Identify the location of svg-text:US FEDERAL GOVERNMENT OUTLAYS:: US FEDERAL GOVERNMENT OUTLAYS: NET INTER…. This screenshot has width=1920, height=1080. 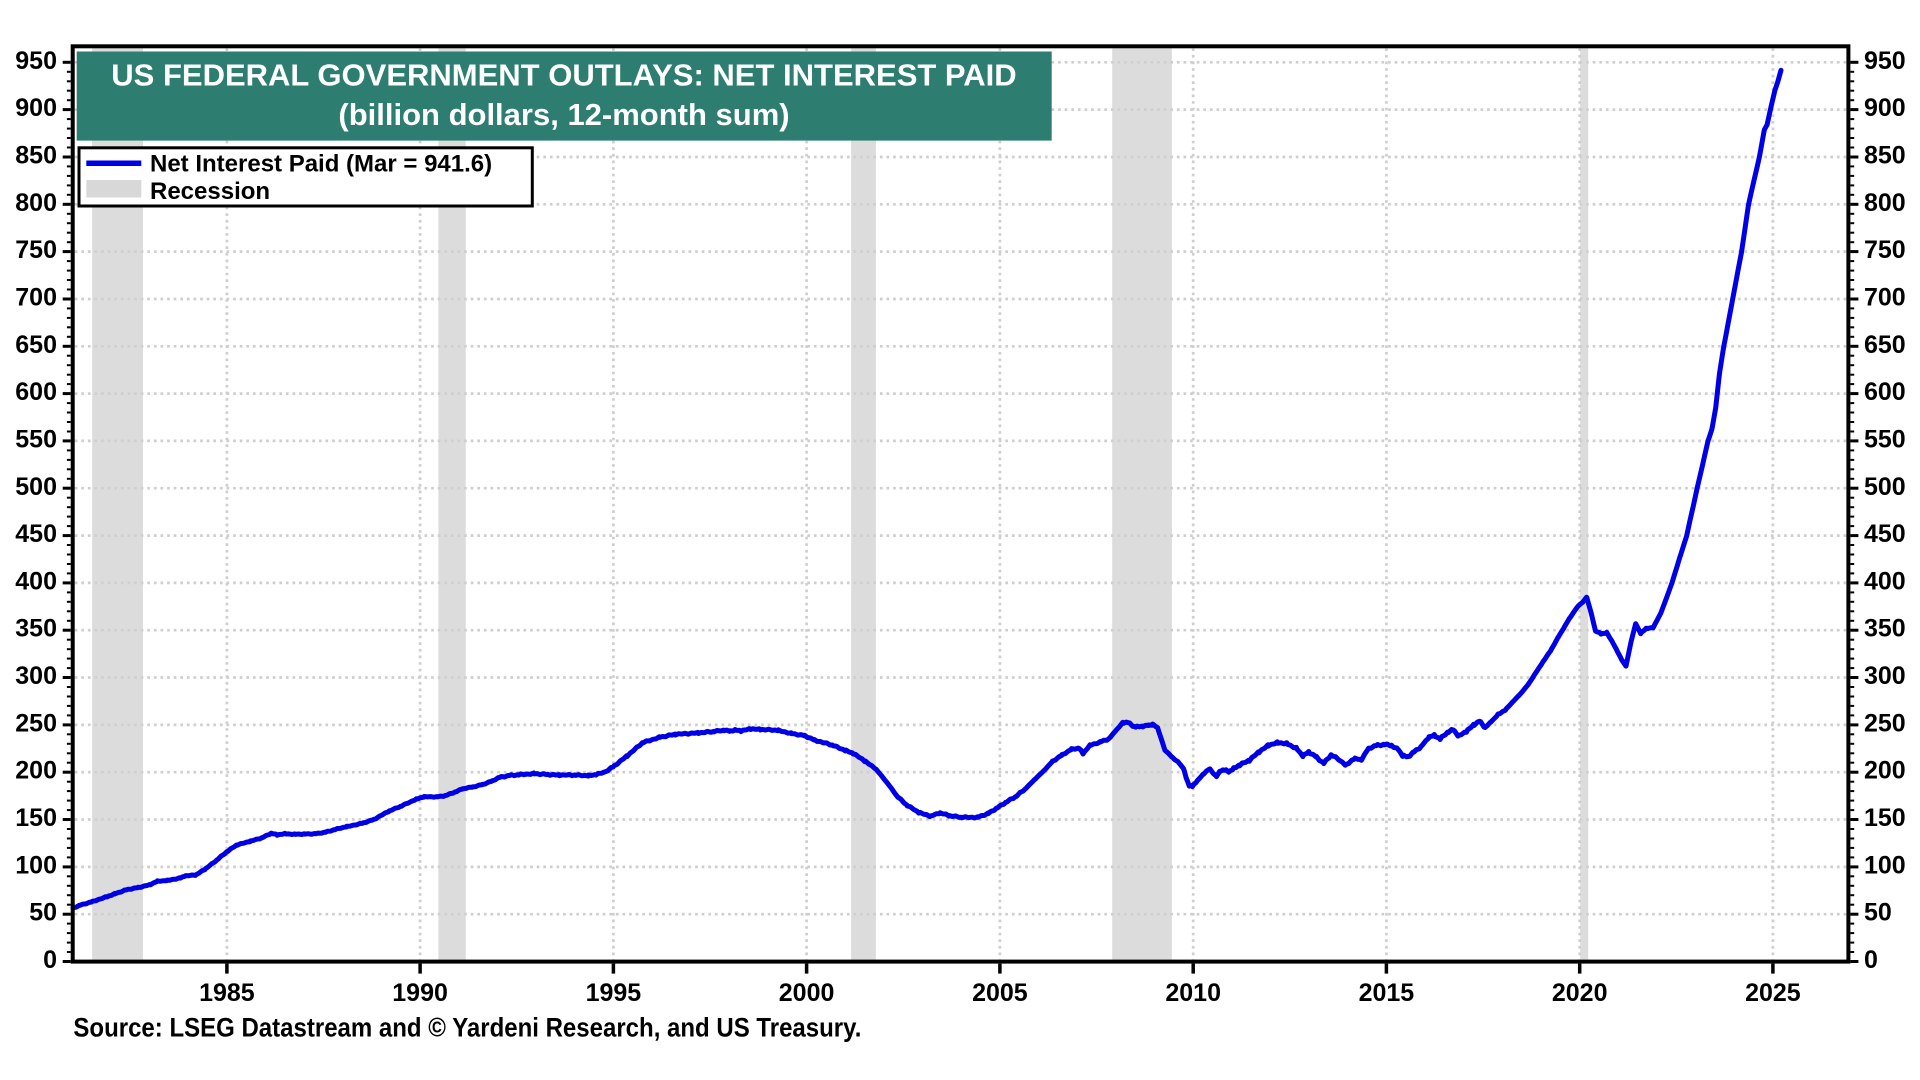
(563, 74).